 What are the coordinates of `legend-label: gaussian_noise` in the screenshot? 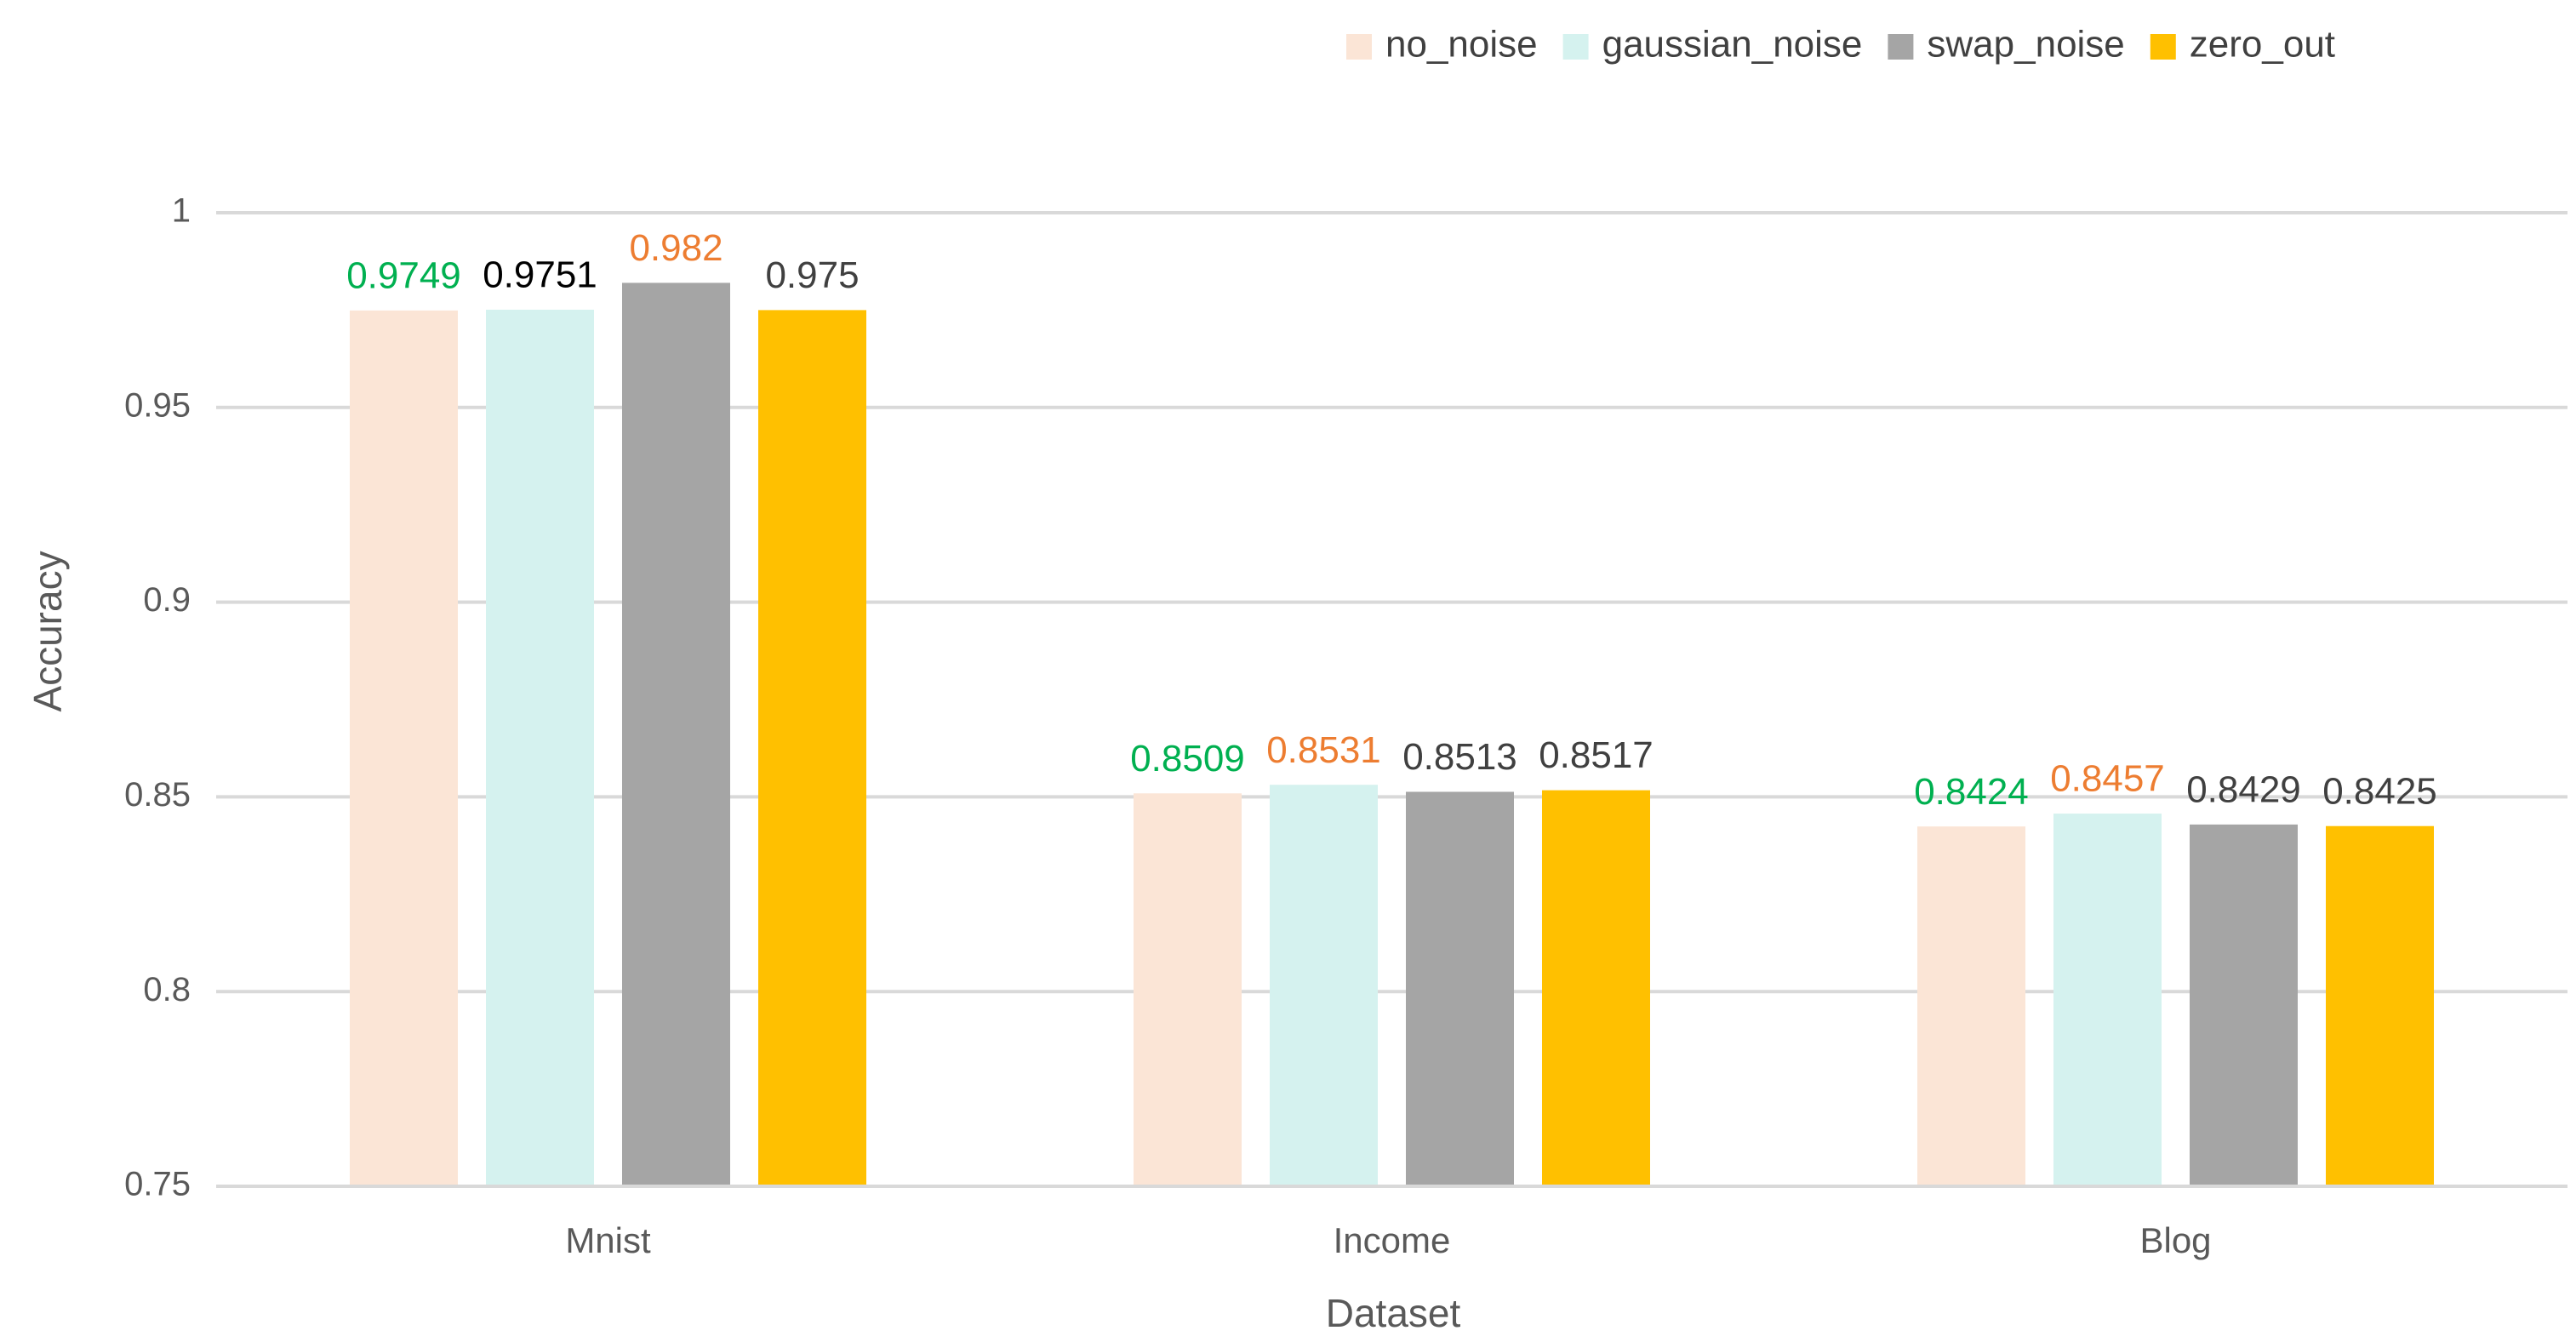 It's located at (1732, 45).